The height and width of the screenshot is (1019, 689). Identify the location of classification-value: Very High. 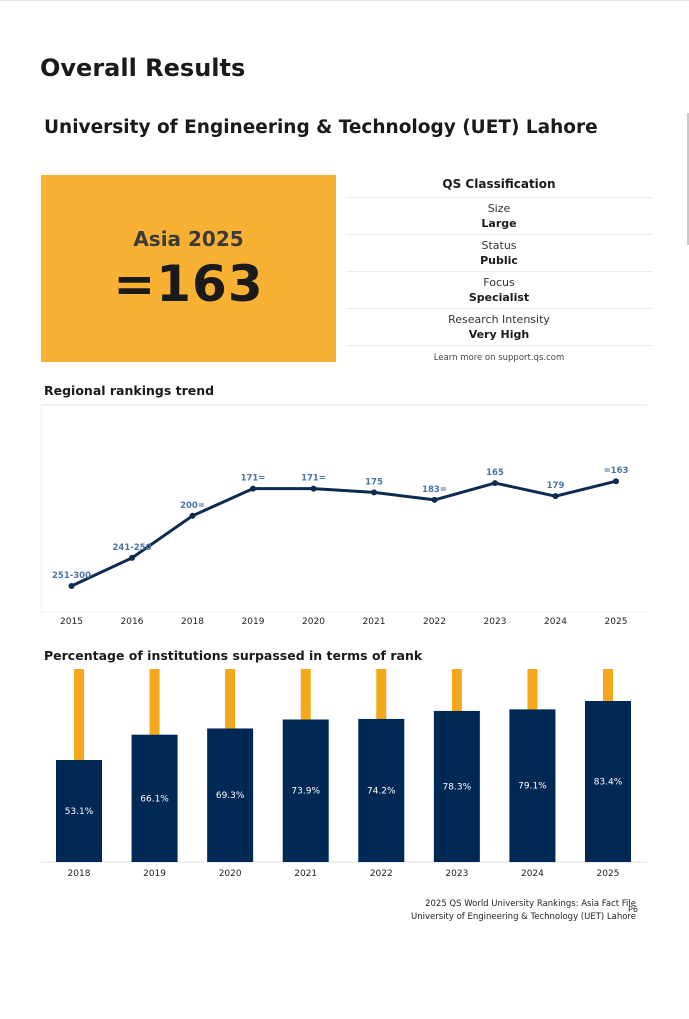
(499, 334).